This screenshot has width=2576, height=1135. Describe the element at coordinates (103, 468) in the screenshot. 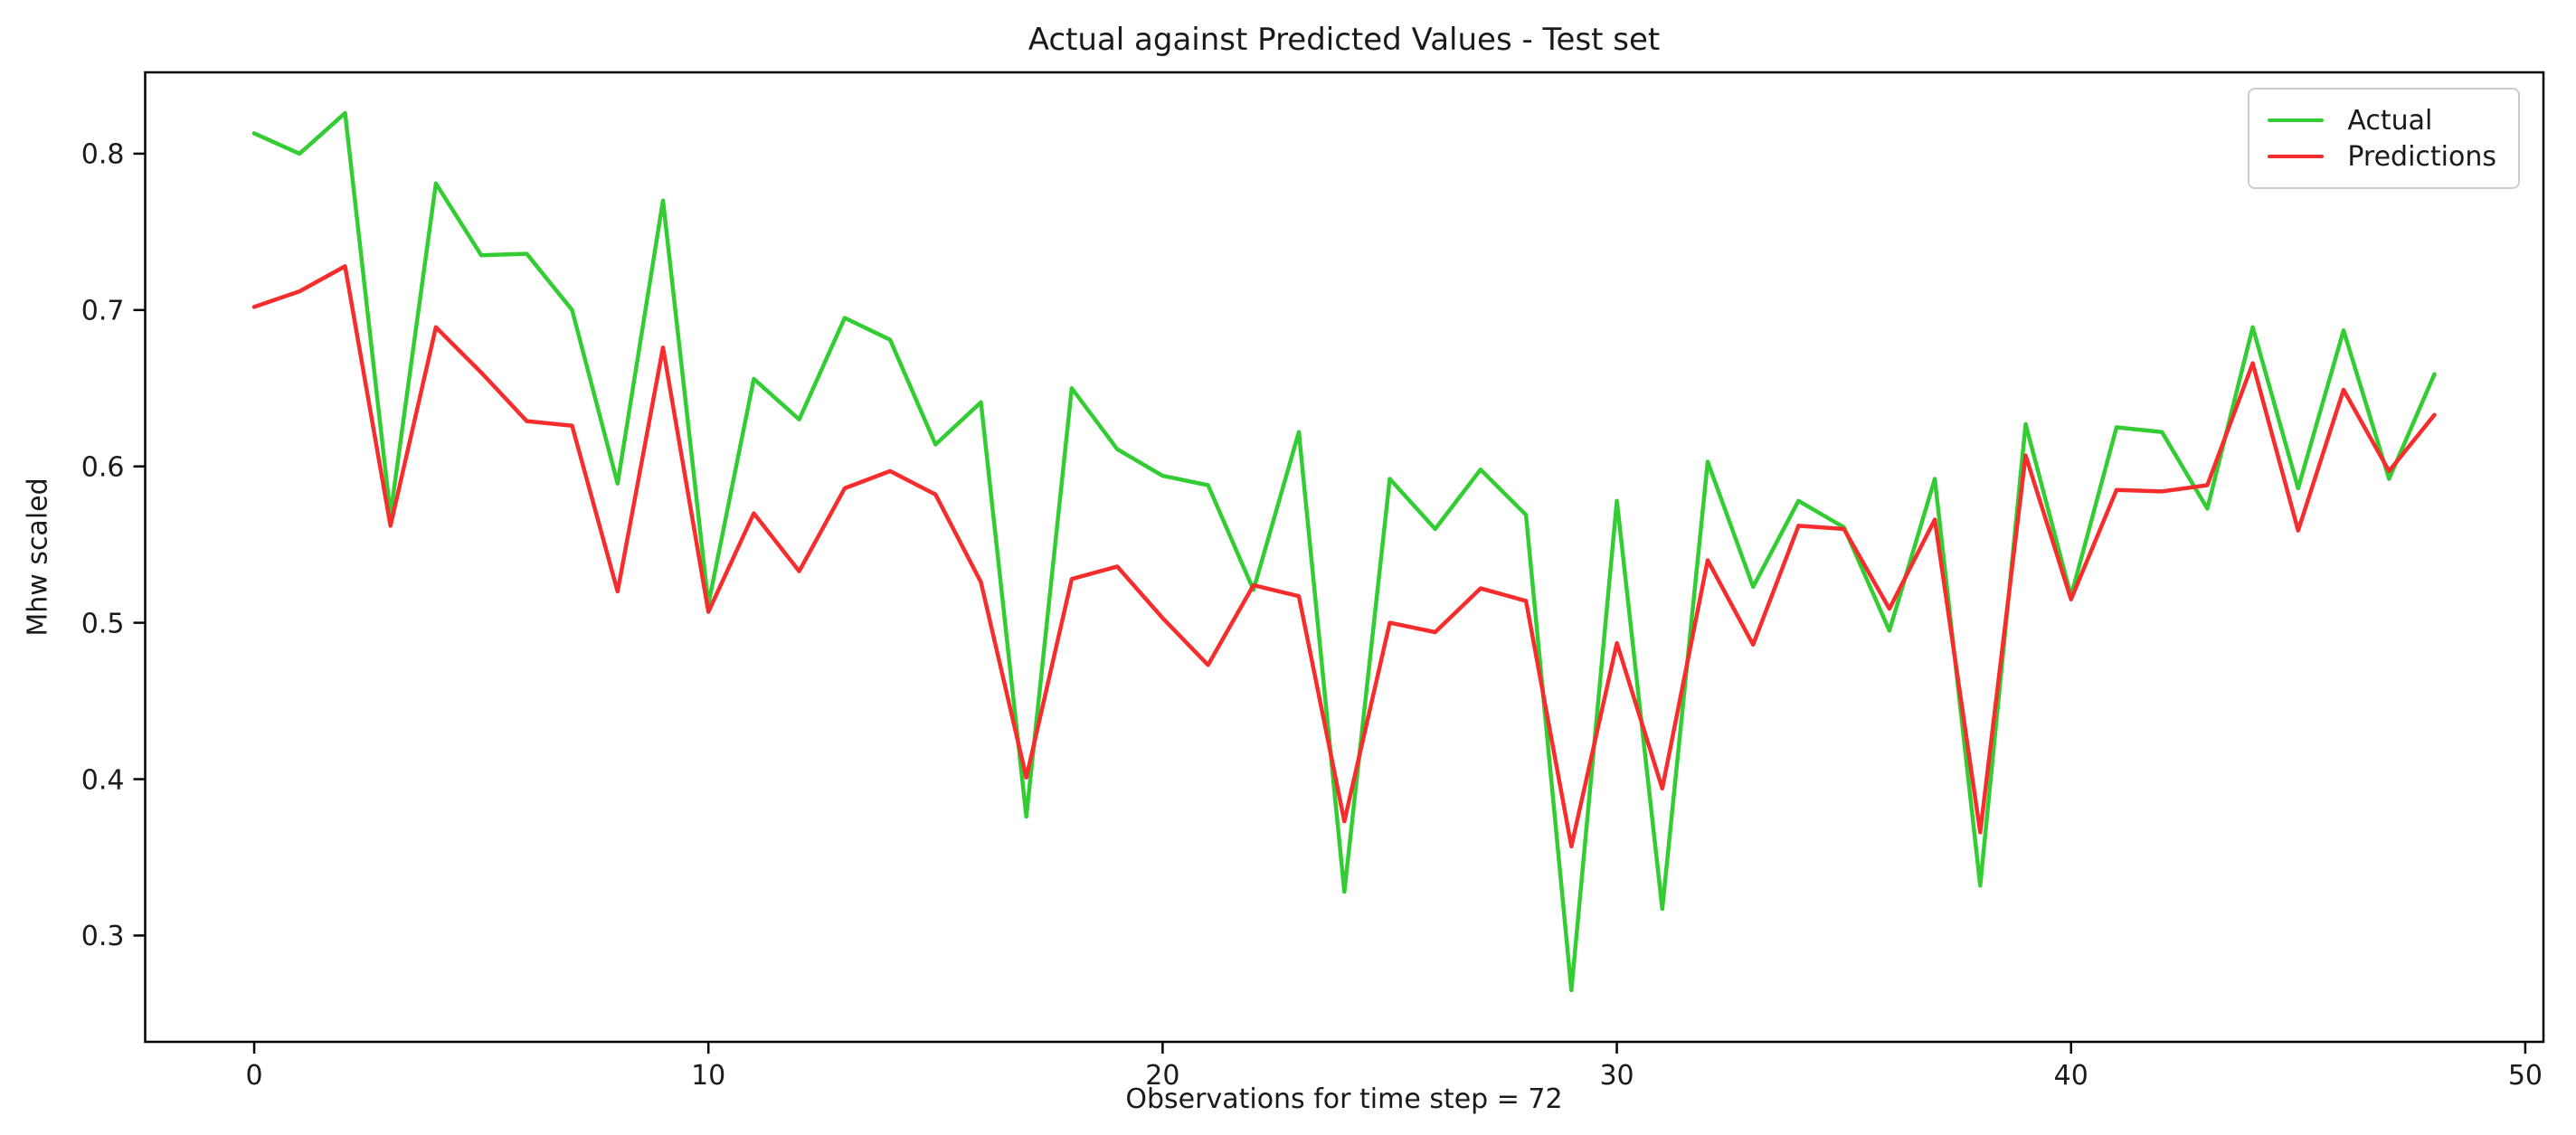

I see `y-tick-label: 0.6` at that location.